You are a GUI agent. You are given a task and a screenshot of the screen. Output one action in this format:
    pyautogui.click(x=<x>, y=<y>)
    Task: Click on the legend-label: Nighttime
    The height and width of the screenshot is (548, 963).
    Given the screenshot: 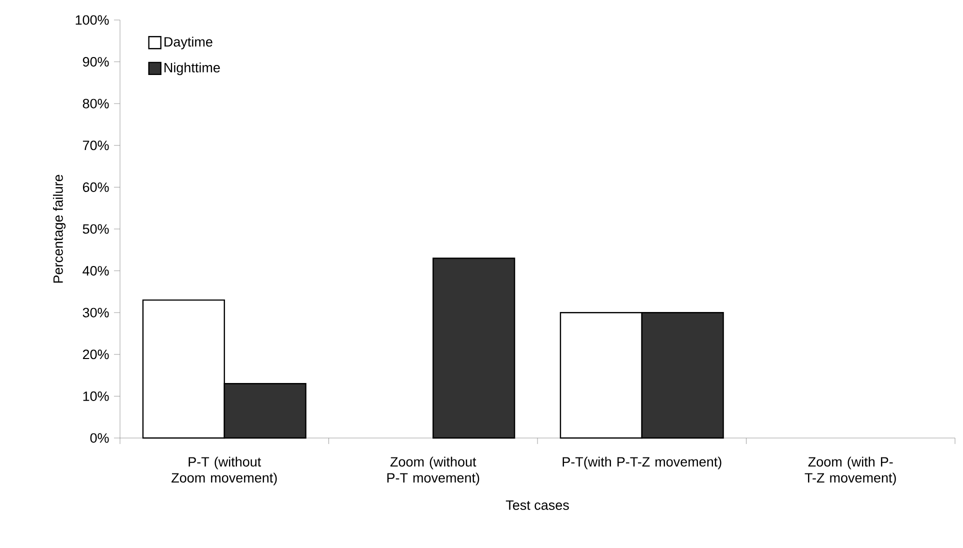 What is the action you would take?
    pyautogui.click(x=192, y=69)
    